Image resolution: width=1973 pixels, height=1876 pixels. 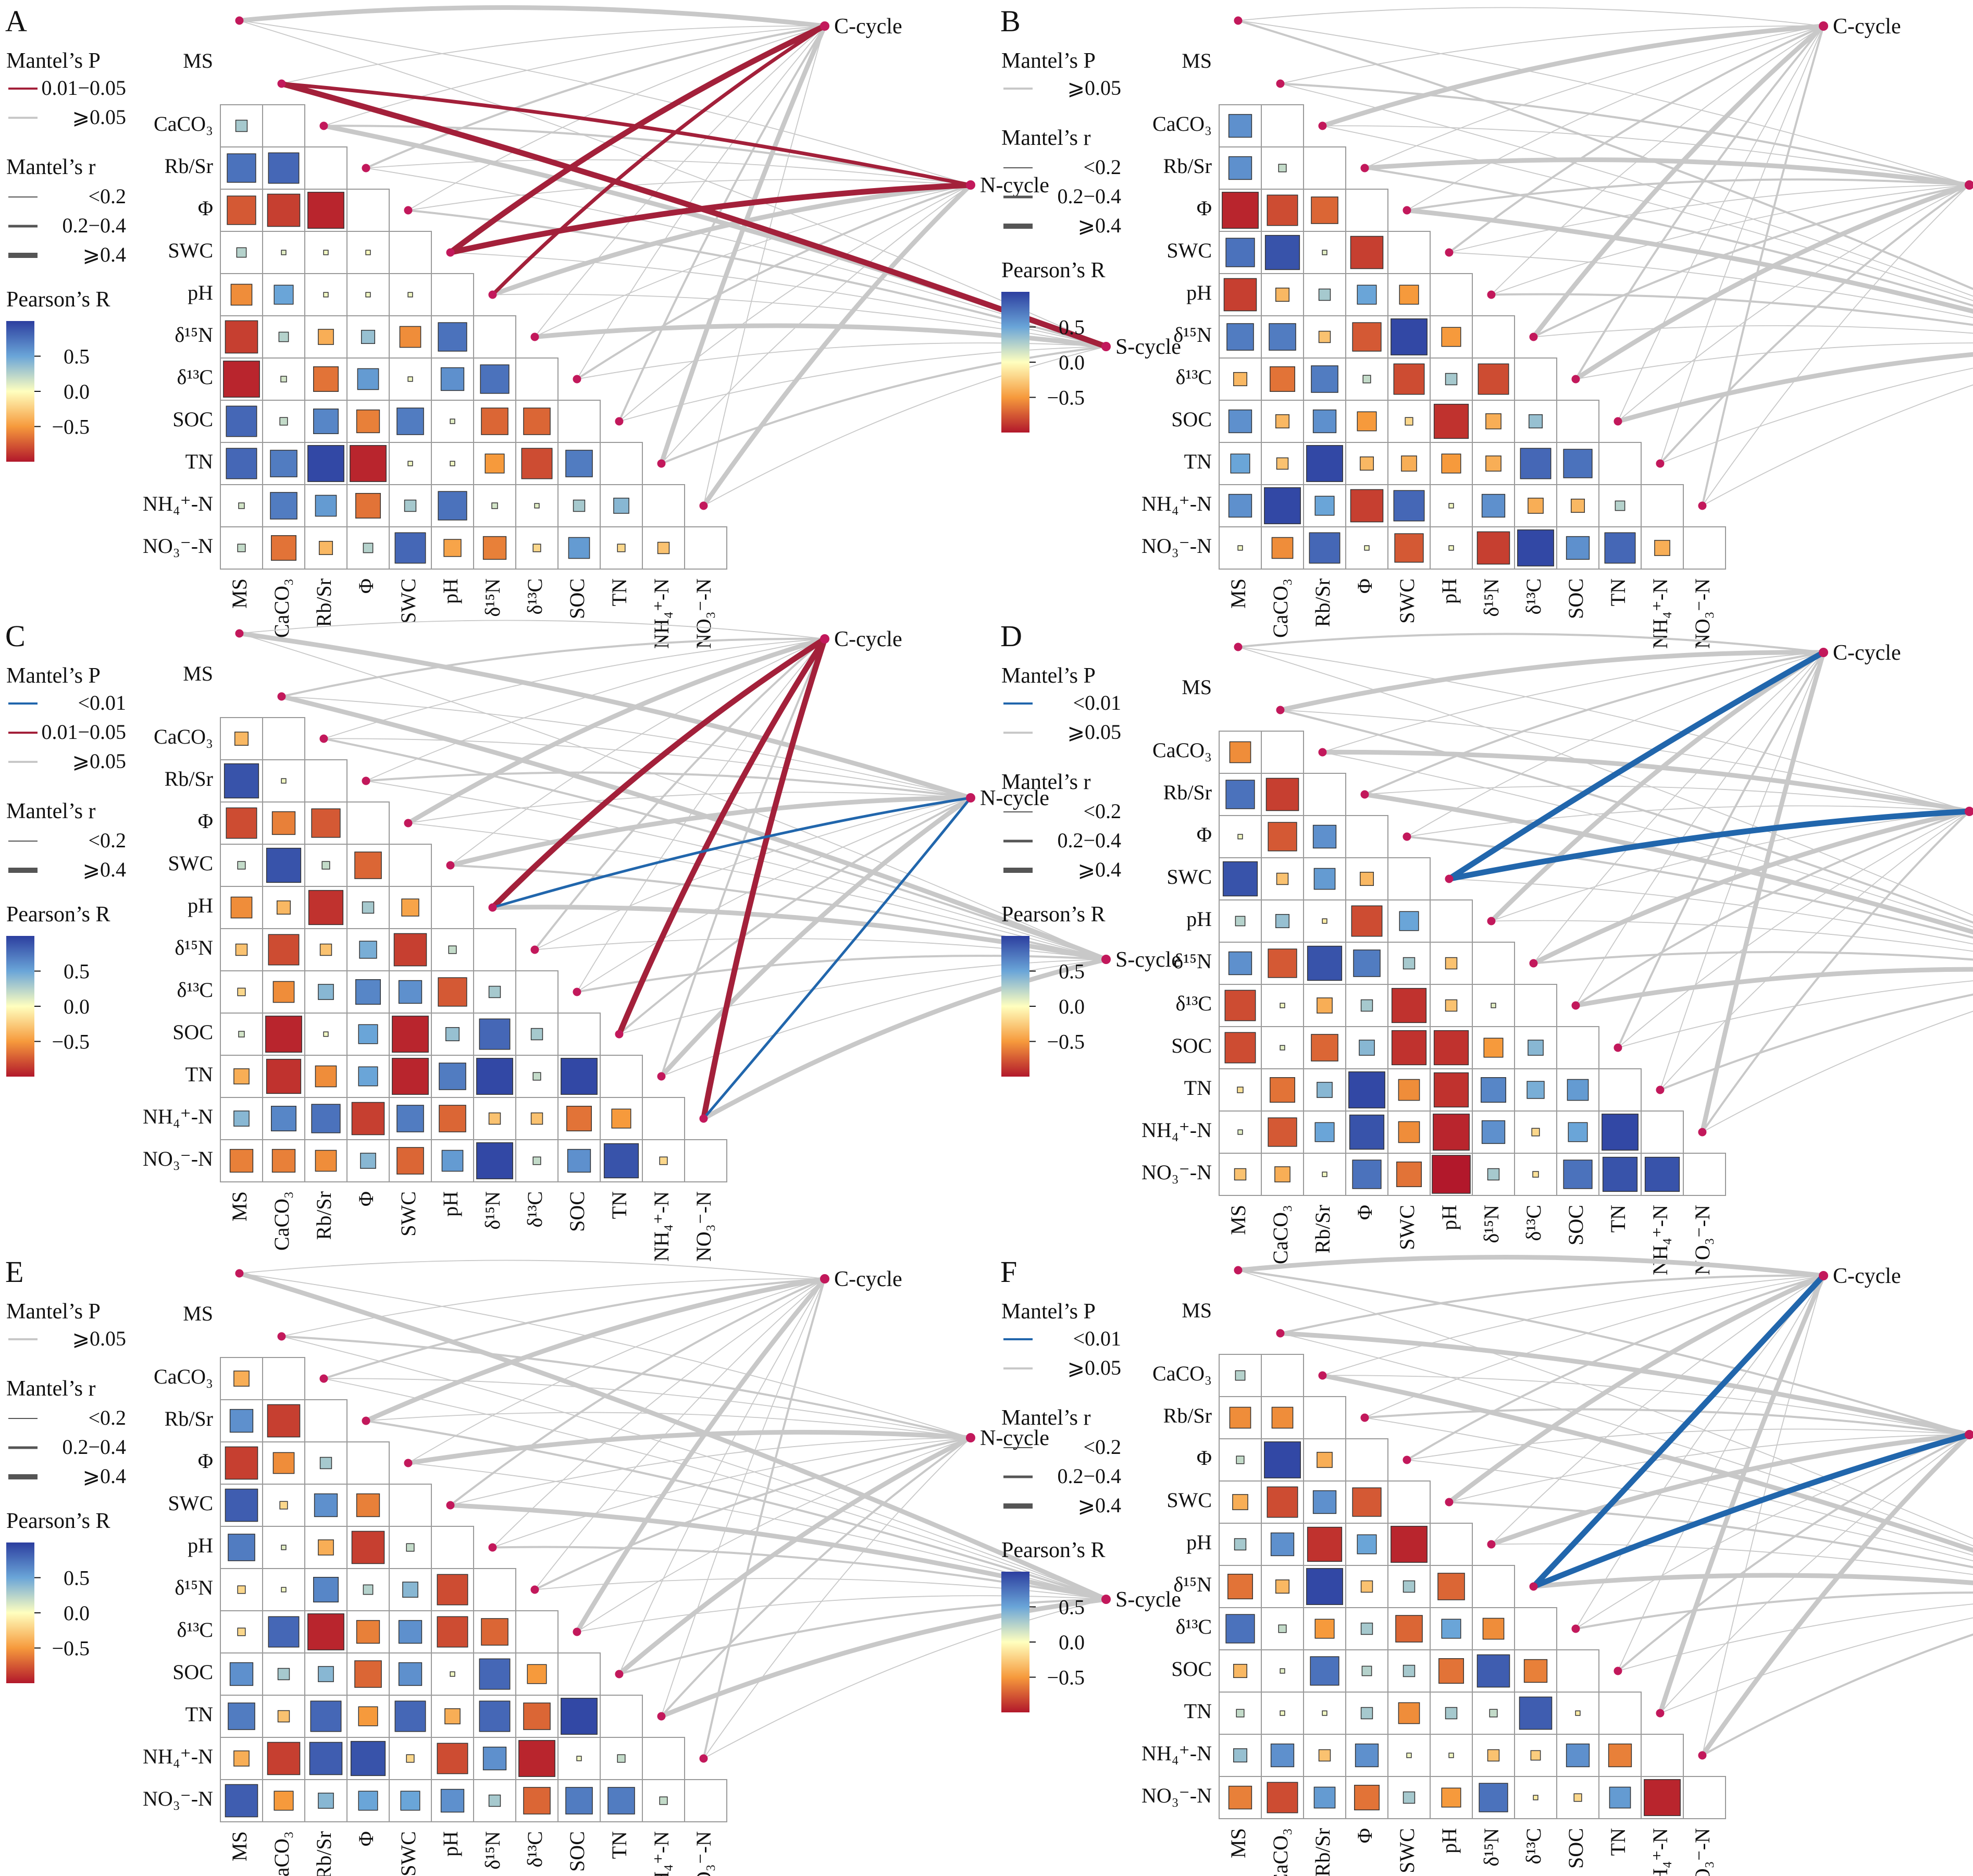 What do you see at coordinates (284, 1758) in the screenshot?
I see `cell-nh4-n-caco3` at bounding box center [284, 1758].